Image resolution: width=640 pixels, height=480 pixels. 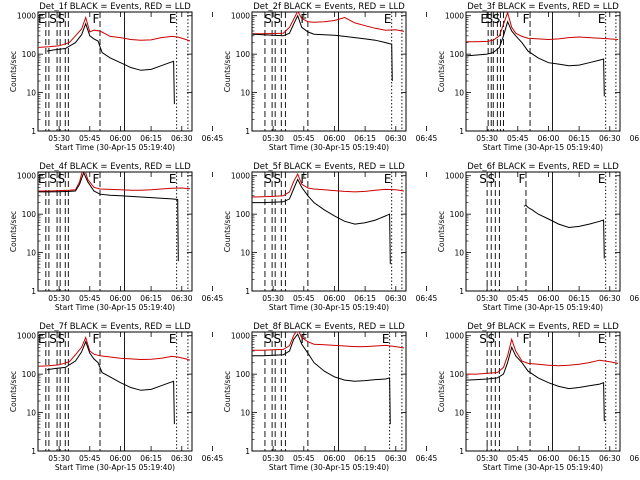 I want to click on panel-title: Det_3f BLACK = Events, RED = LLD, so click(x=543, y=7).